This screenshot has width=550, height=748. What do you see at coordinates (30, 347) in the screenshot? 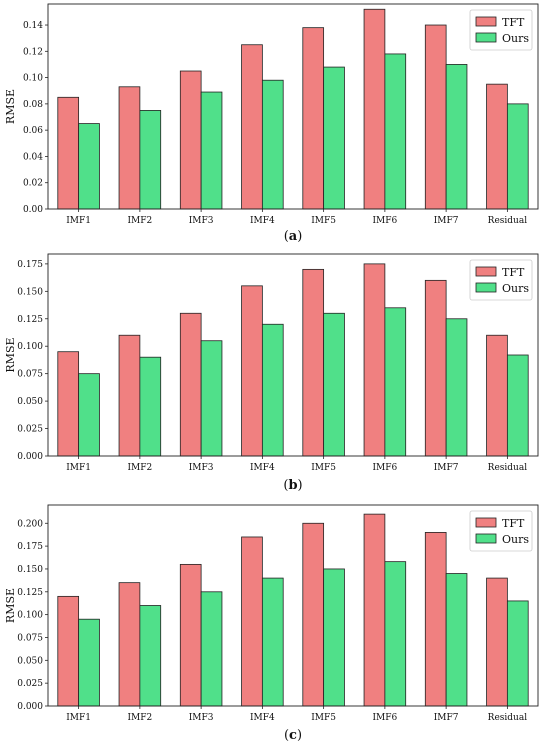
I see `y-tick-label: 0.100` at bounding box center [30, 347].